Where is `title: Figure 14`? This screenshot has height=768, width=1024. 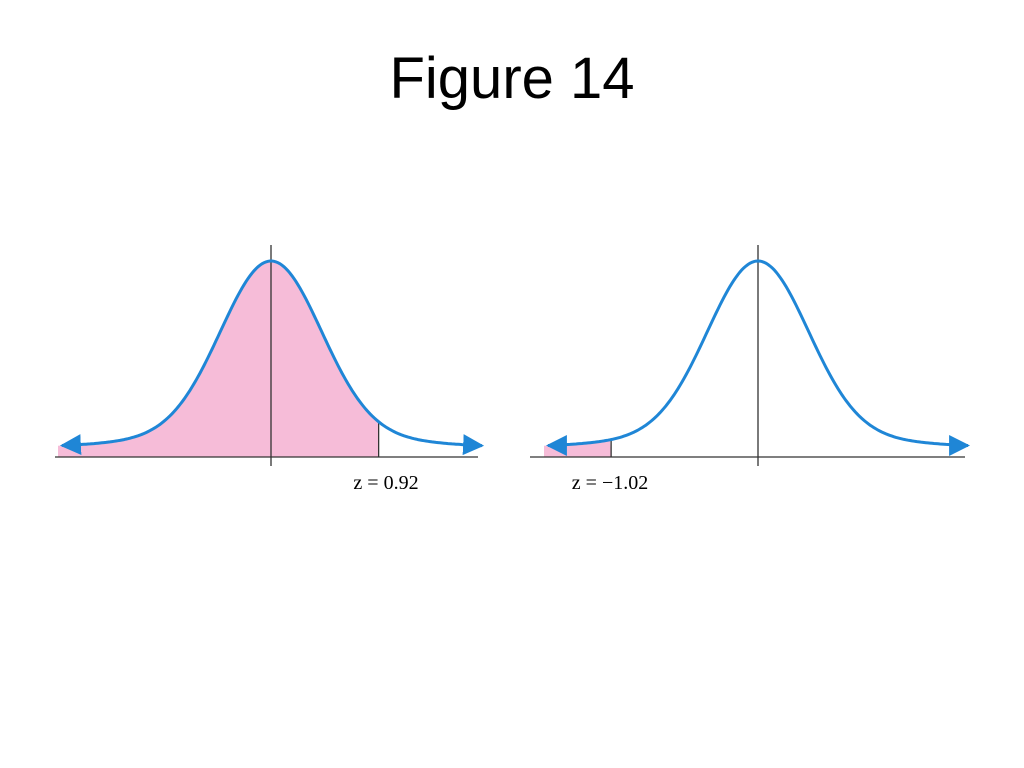 title: Figure 14 is located at coordinates (511, 78).